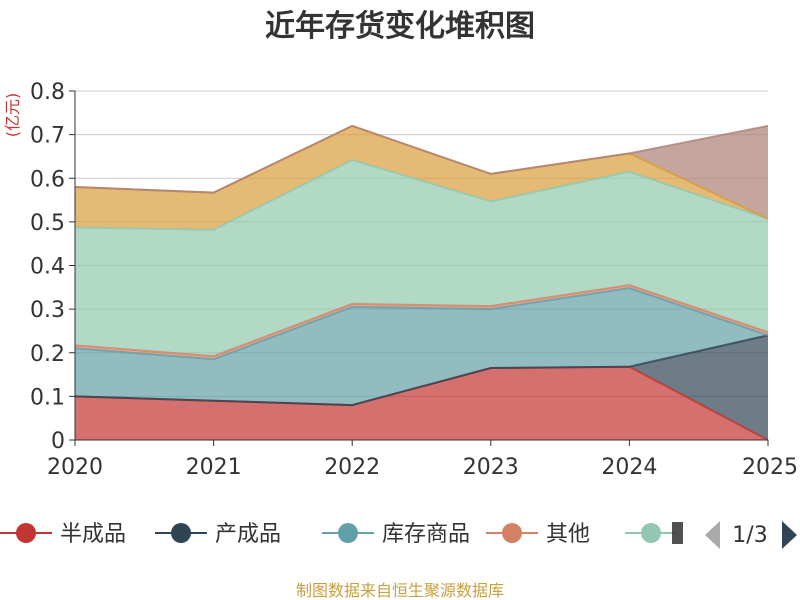  What do you see at coordinates (422, 460) in the screenshot?
I see `x-tick-labels: 2020 2021 2022 2023 2024 2025` at bounding box center [422, 460].